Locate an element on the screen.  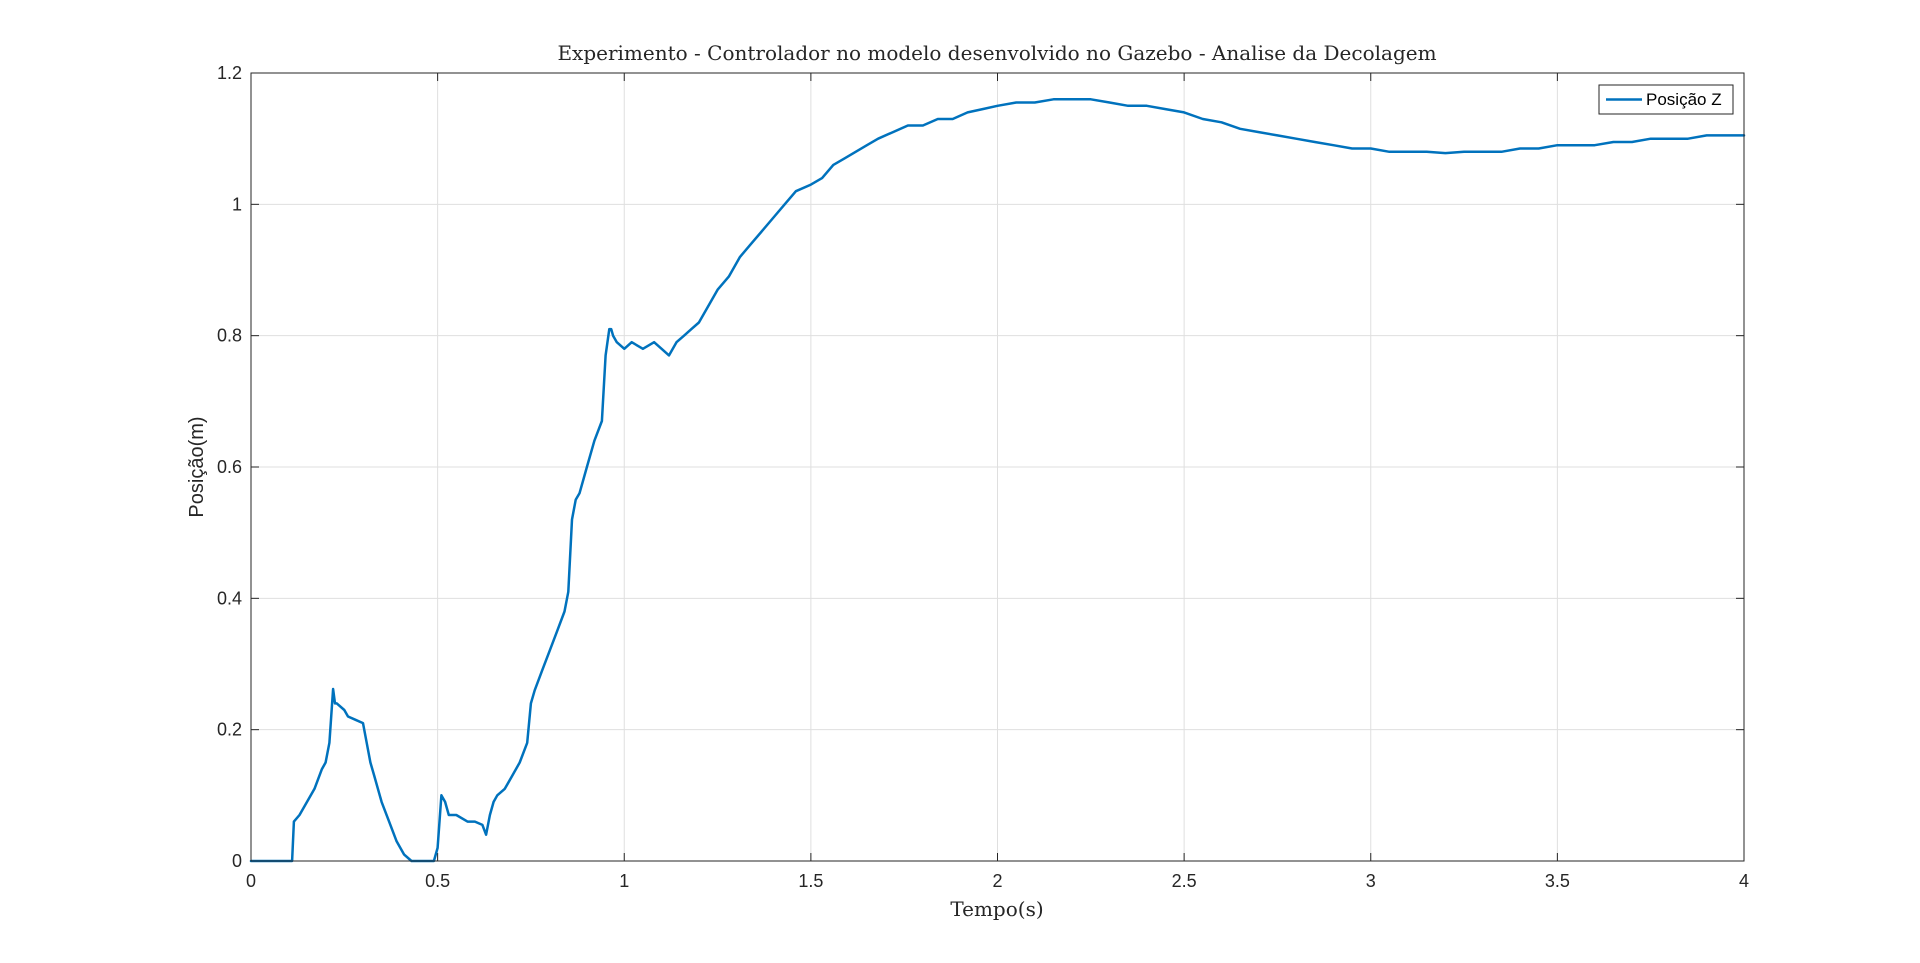
y-tick-label: 0.6 is located at coordinates (229, 467).